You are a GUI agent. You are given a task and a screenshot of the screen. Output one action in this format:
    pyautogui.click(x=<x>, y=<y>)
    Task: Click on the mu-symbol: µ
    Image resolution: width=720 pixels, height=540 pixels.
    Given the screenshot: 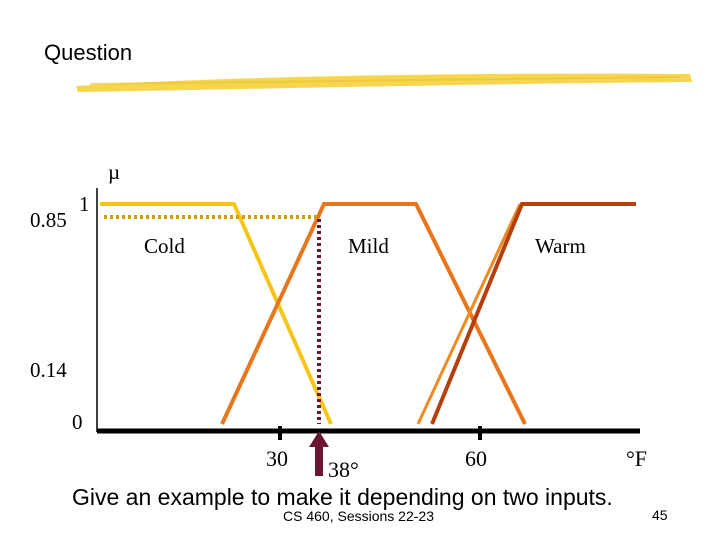 What is the action you would take?
    pyautogui.click(x=114, y=172)
    